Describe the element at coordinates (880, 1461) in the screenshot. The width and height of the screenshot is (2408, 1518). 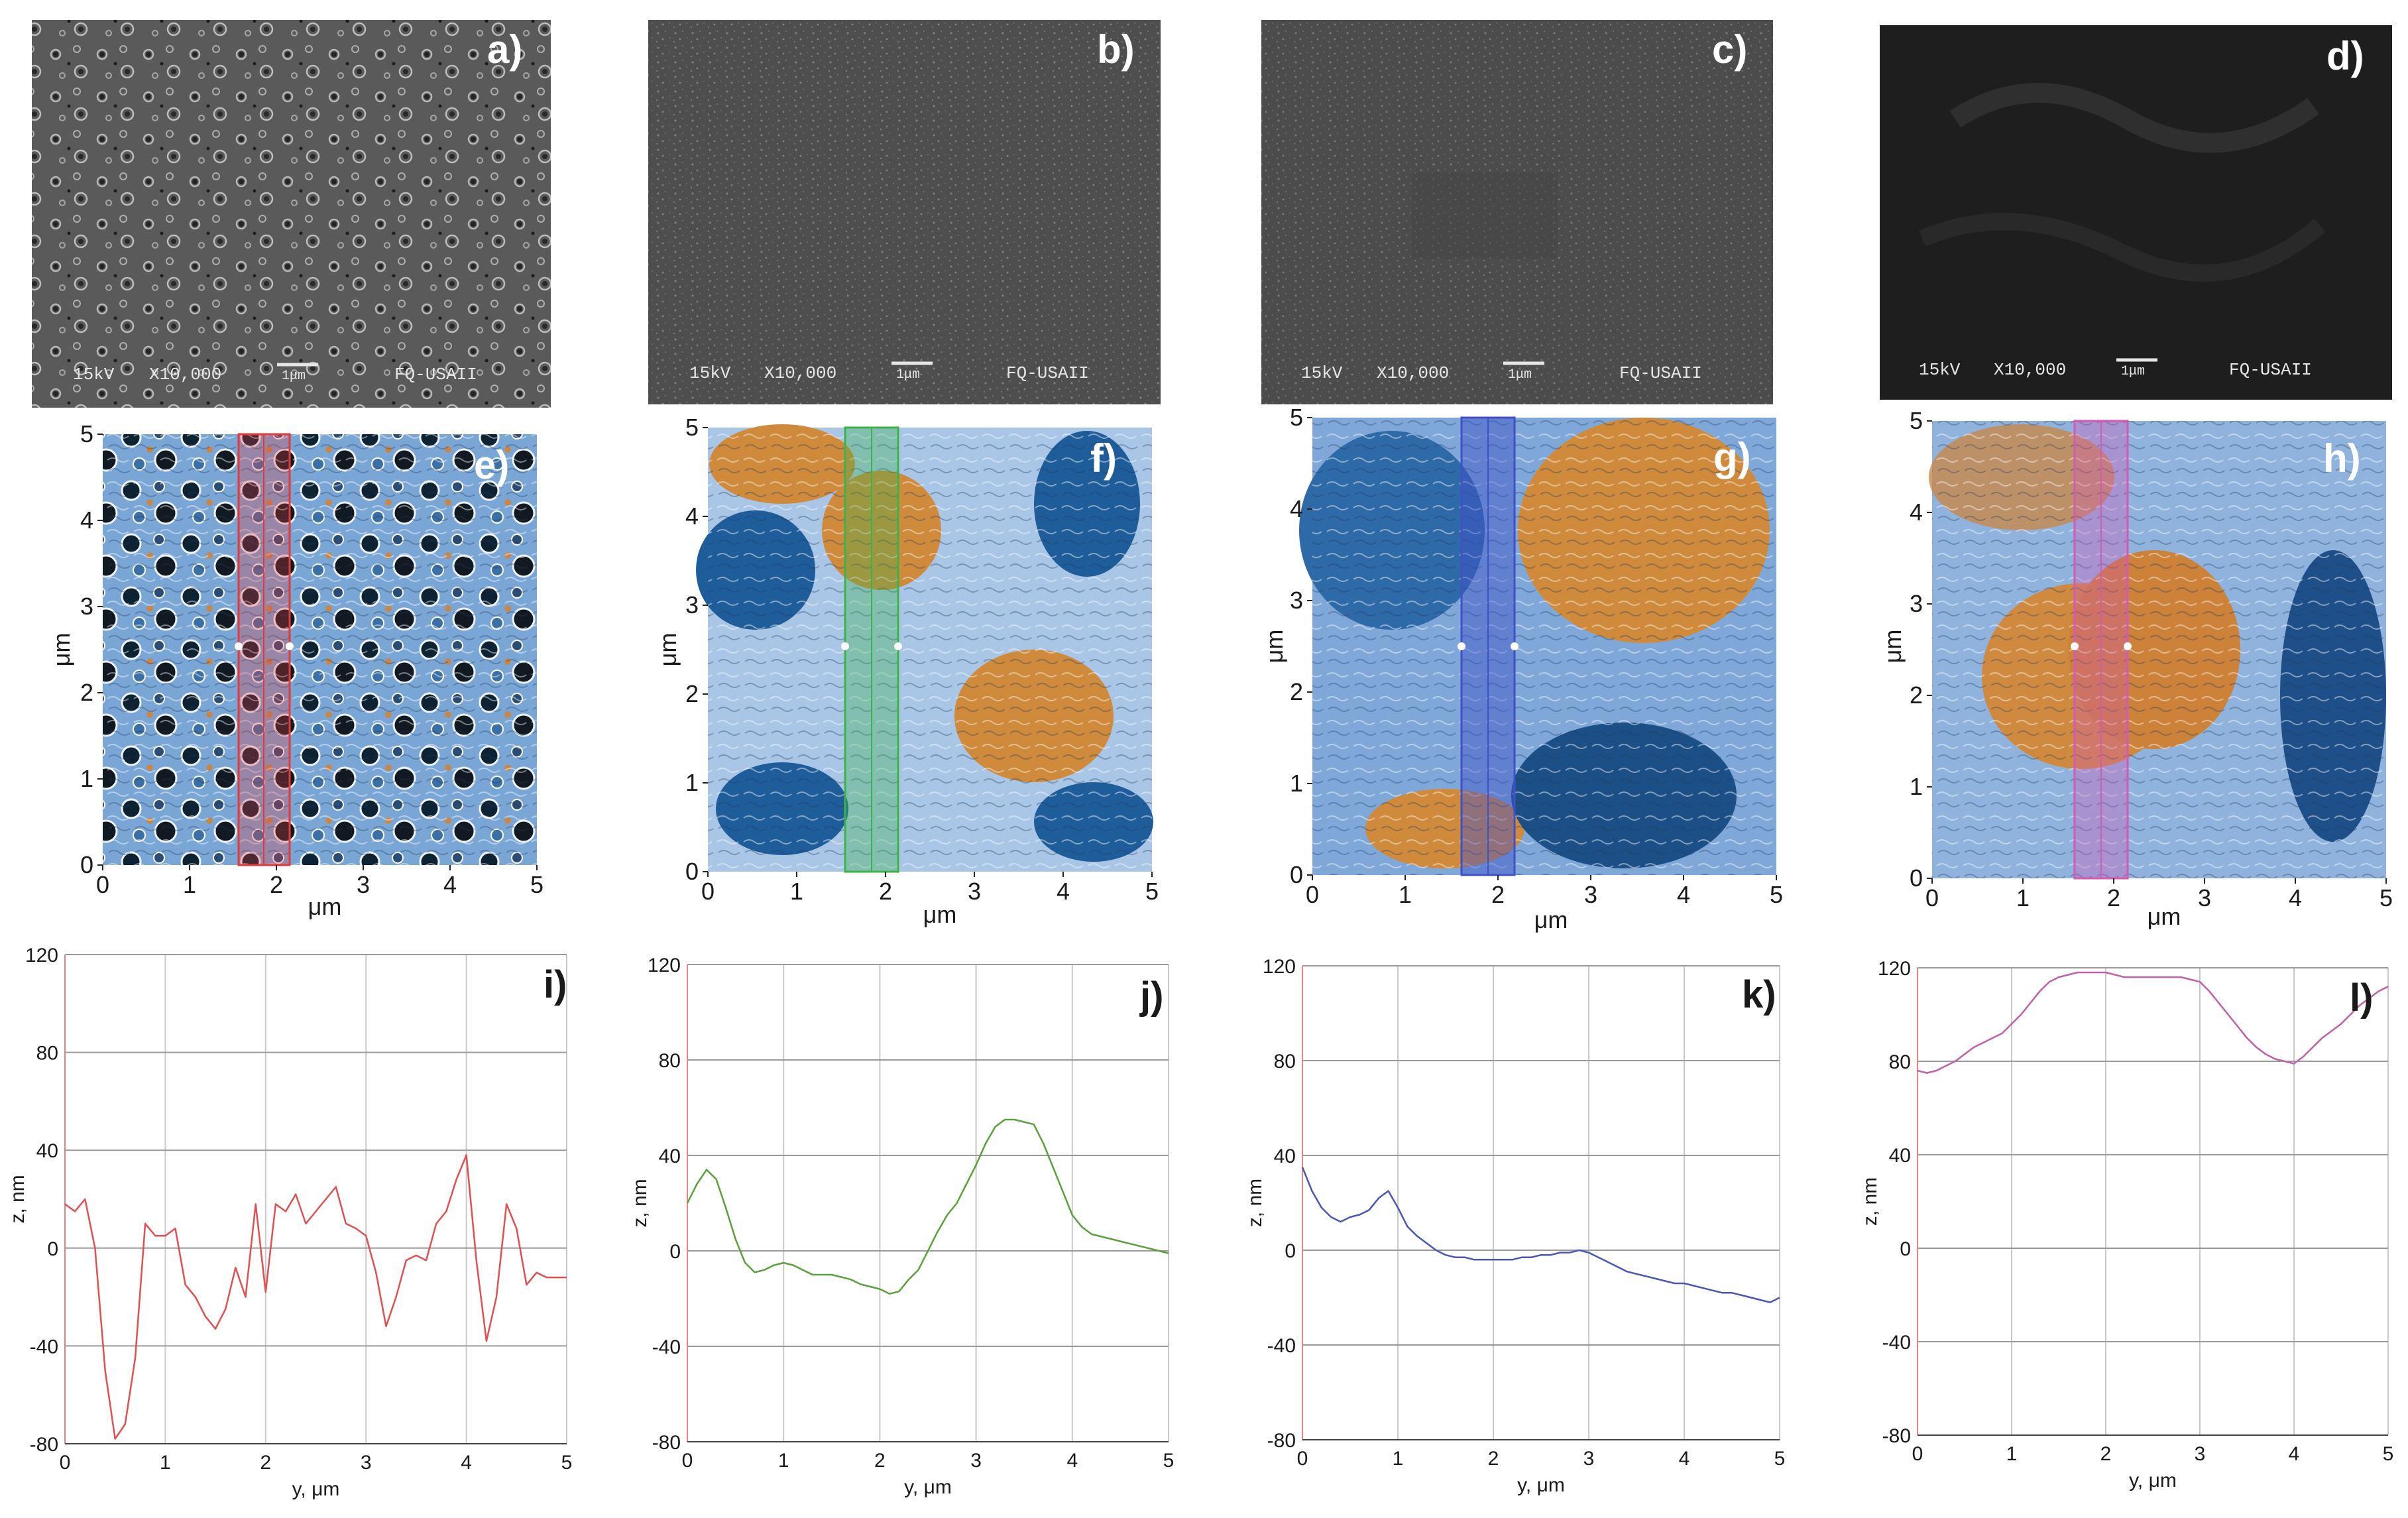
I see `x-tick-label-j-2: 2` at that location.